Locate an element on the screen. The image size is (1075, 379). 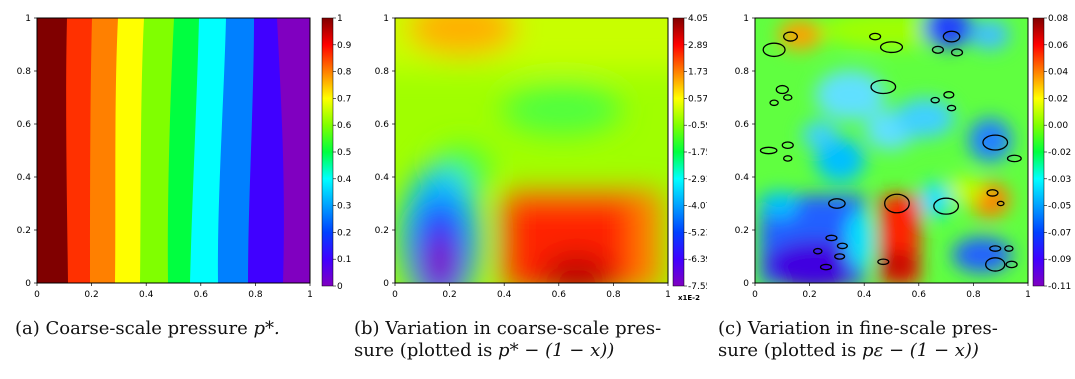
colorbar-tick-label: 0.6 is located at coordinates (344, 126).